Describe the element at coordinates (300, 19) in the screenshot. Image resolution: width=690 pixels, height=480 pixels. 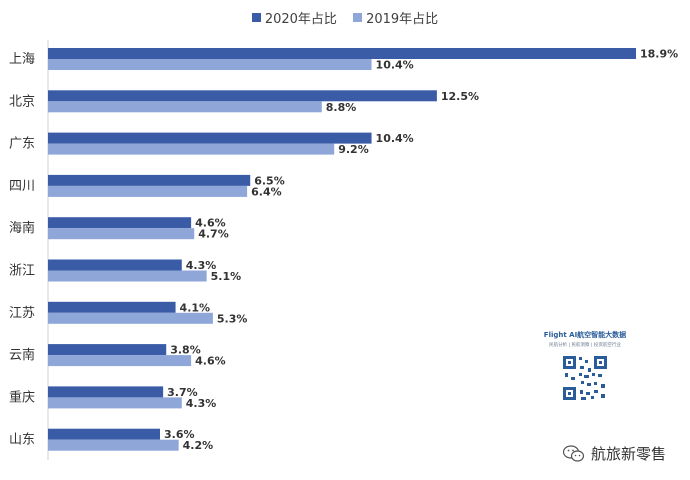
I see `legend-label-2020: 2020年占比` at that location.